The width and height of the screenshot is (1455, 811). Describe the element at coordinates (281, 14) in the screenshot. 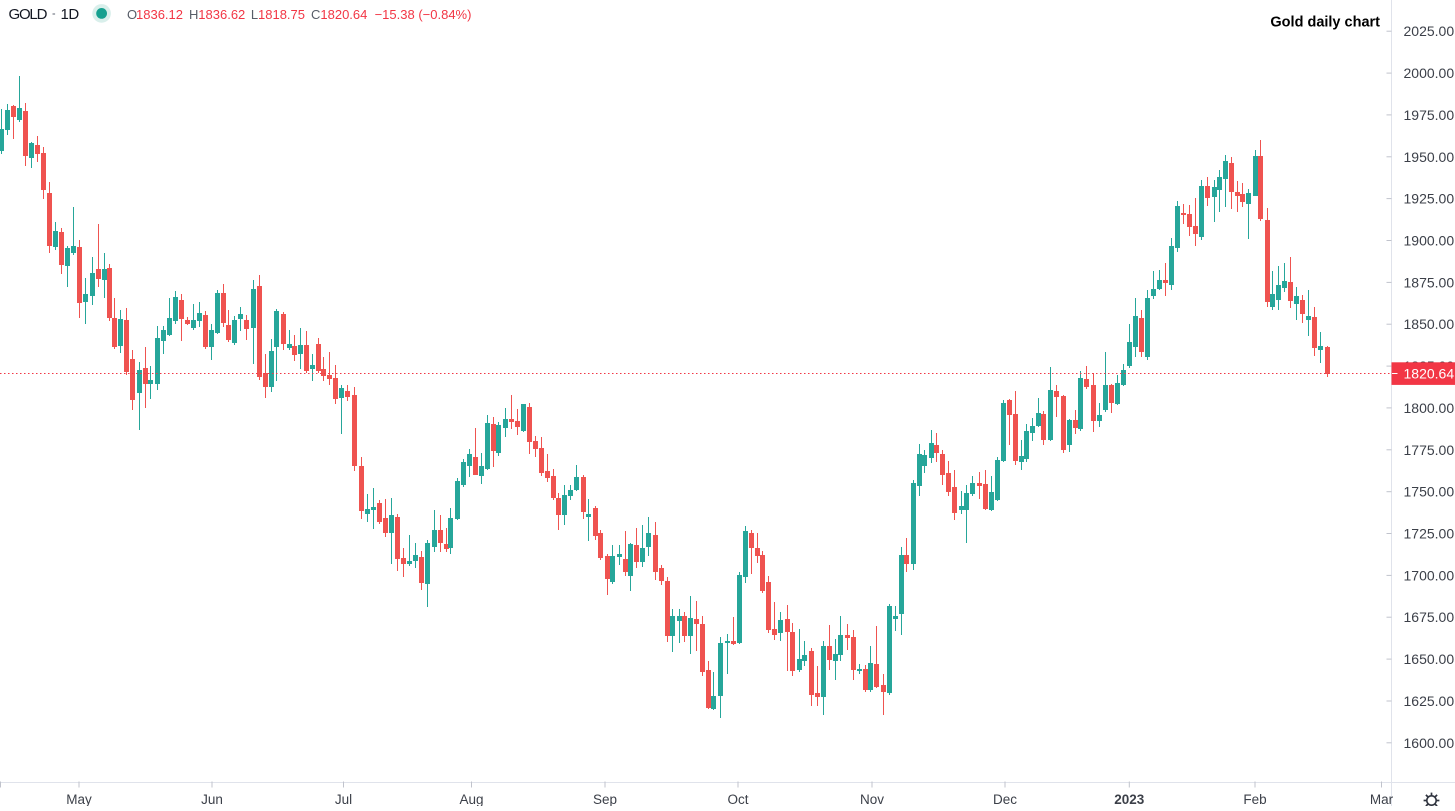

I see `svg-text: 1818.75` at that location.